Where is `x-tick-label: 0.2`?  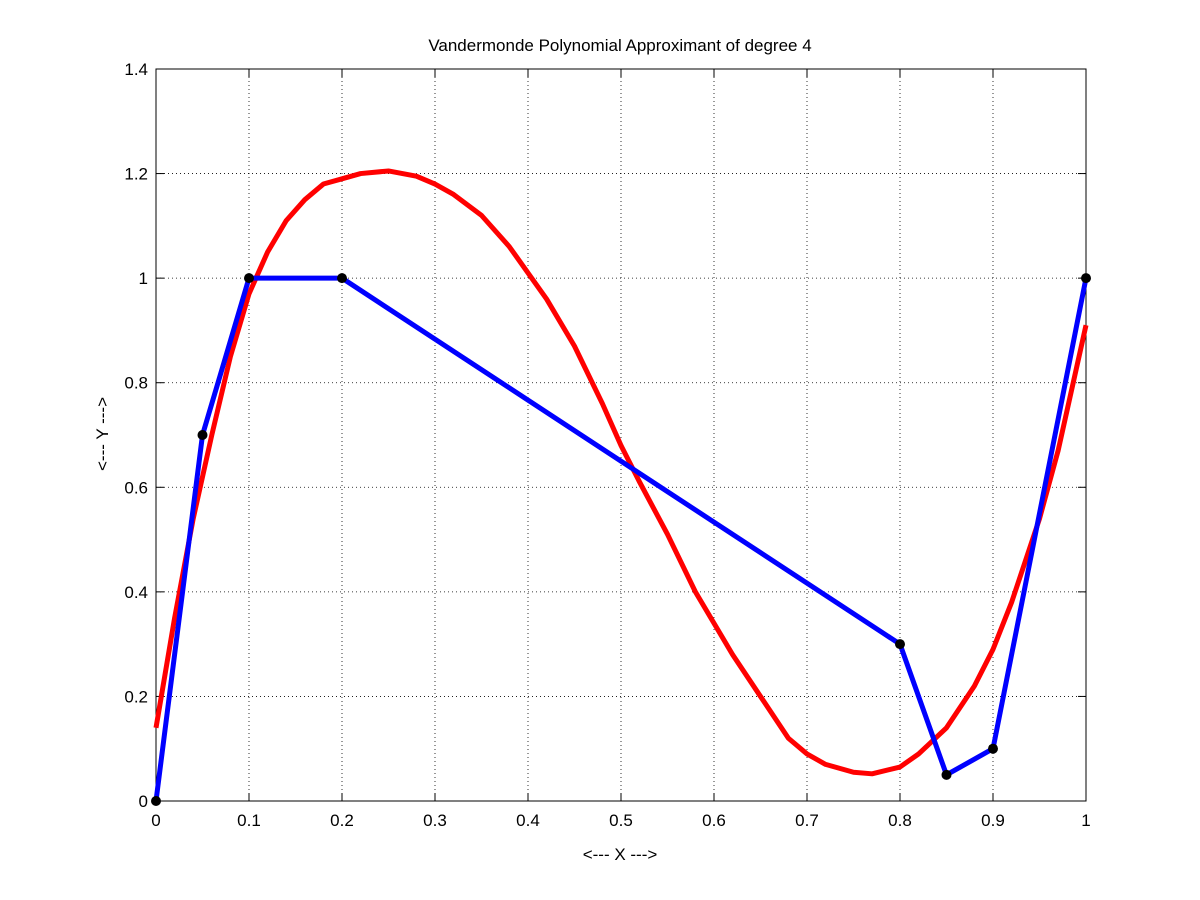 x-tick-label: 0.2 is located at coordinates (342, 820).